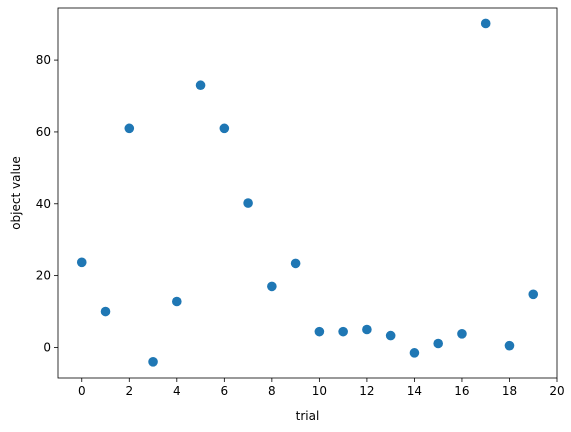  Describe the element at coordinates (129, 391) in the screenshot. I see `x-tick-label: 2` at that location.